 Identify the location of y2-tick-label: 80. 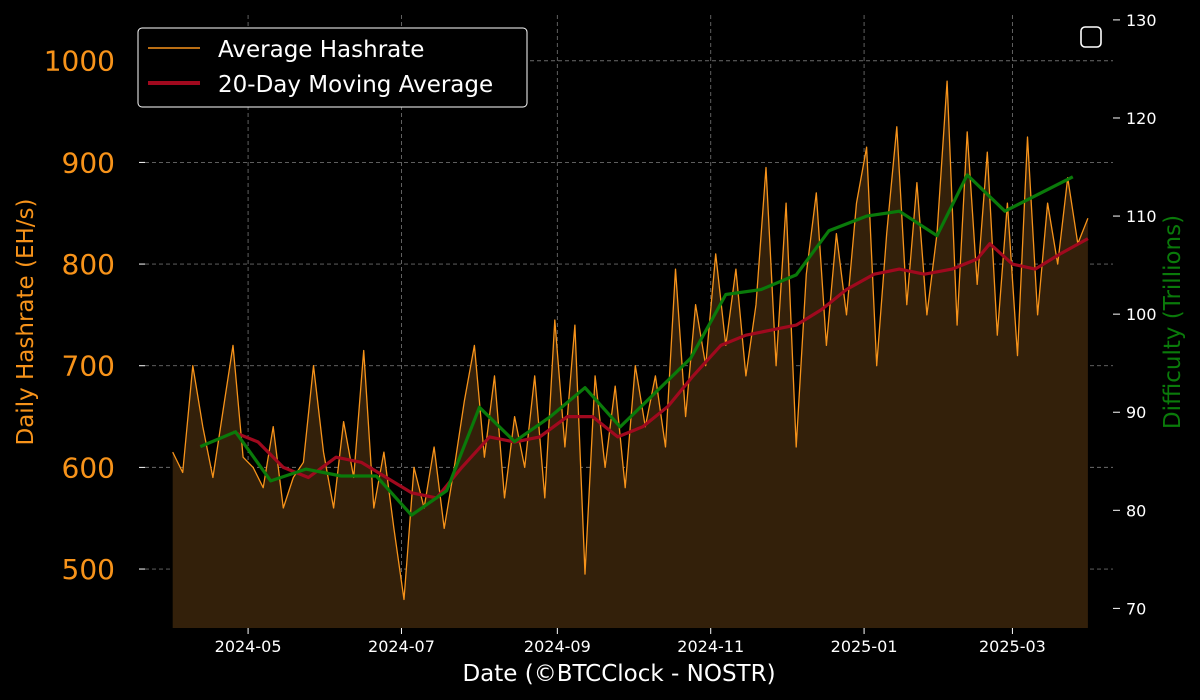
(1136, 510).